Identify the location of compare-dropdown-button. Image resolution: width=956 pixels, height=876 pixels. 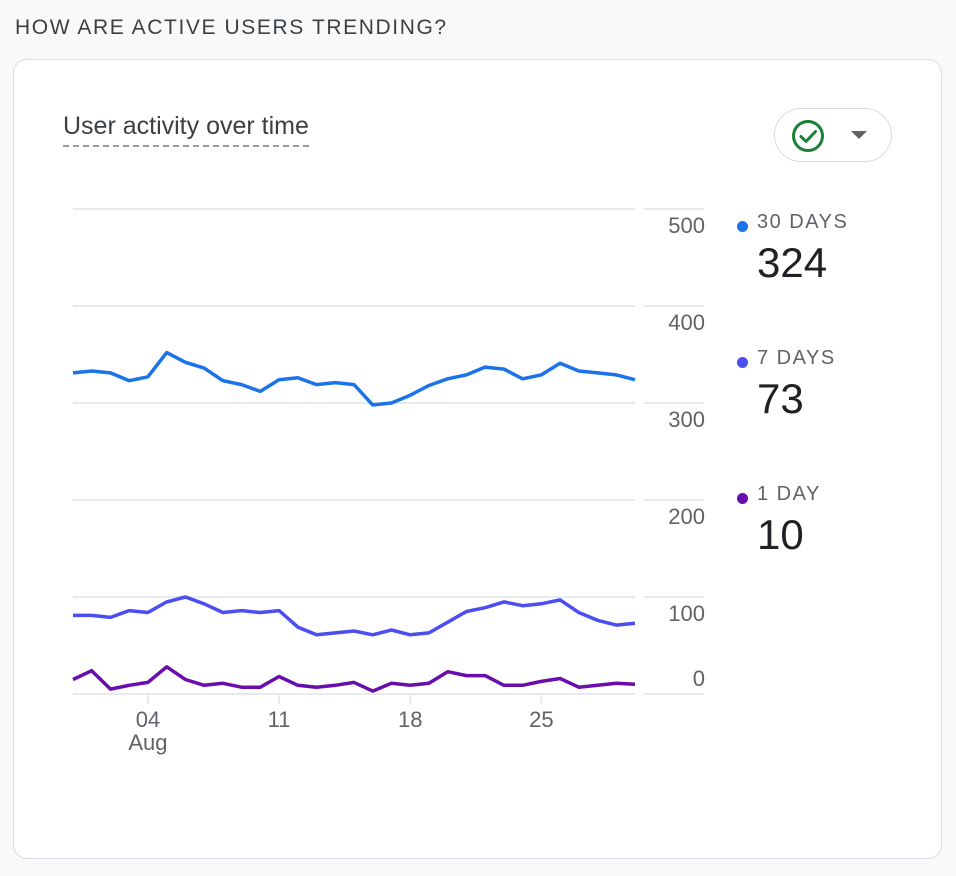
(833, 135).